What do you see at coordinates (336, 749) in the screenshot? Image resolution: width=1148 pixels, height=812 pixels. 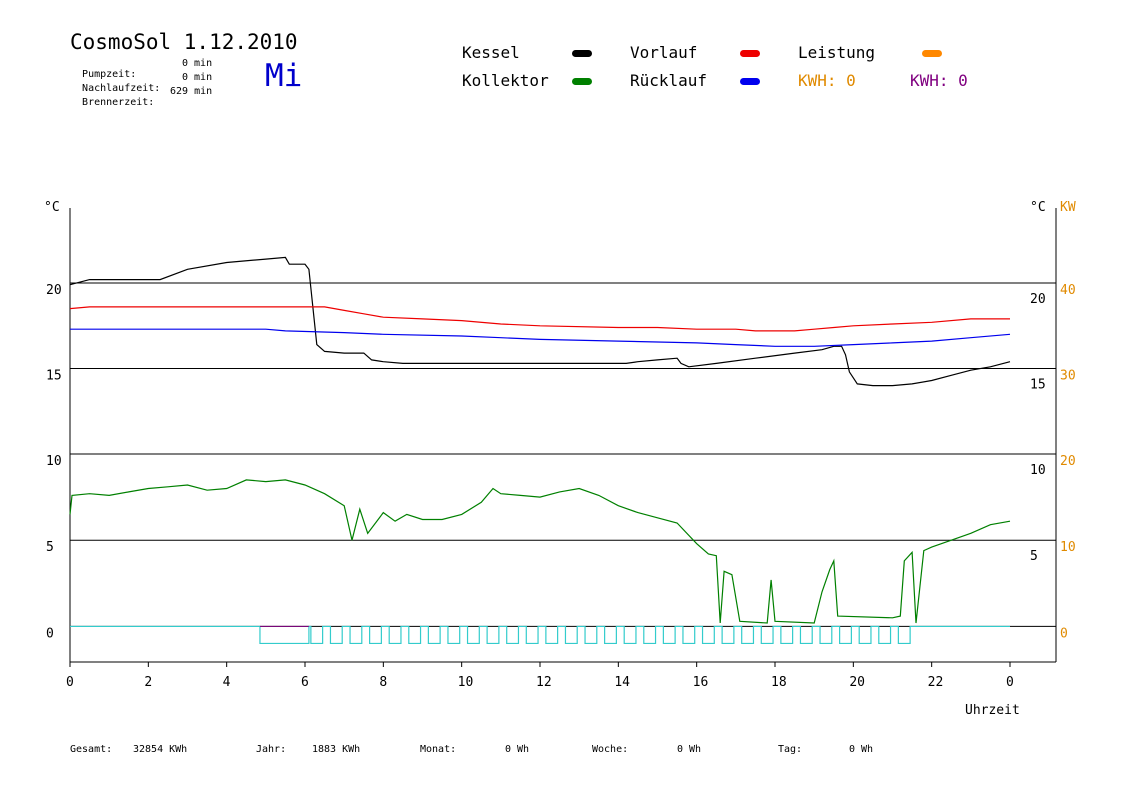 I see `footer-jahr-value: 1883 KWh` at bounding box center [336, 749].